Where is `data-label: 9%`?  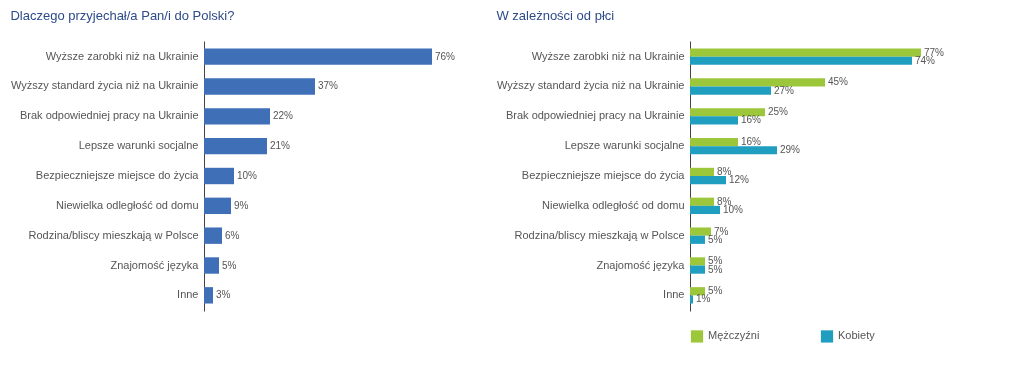
data-label: 9% is located at coordinates (241, 205).